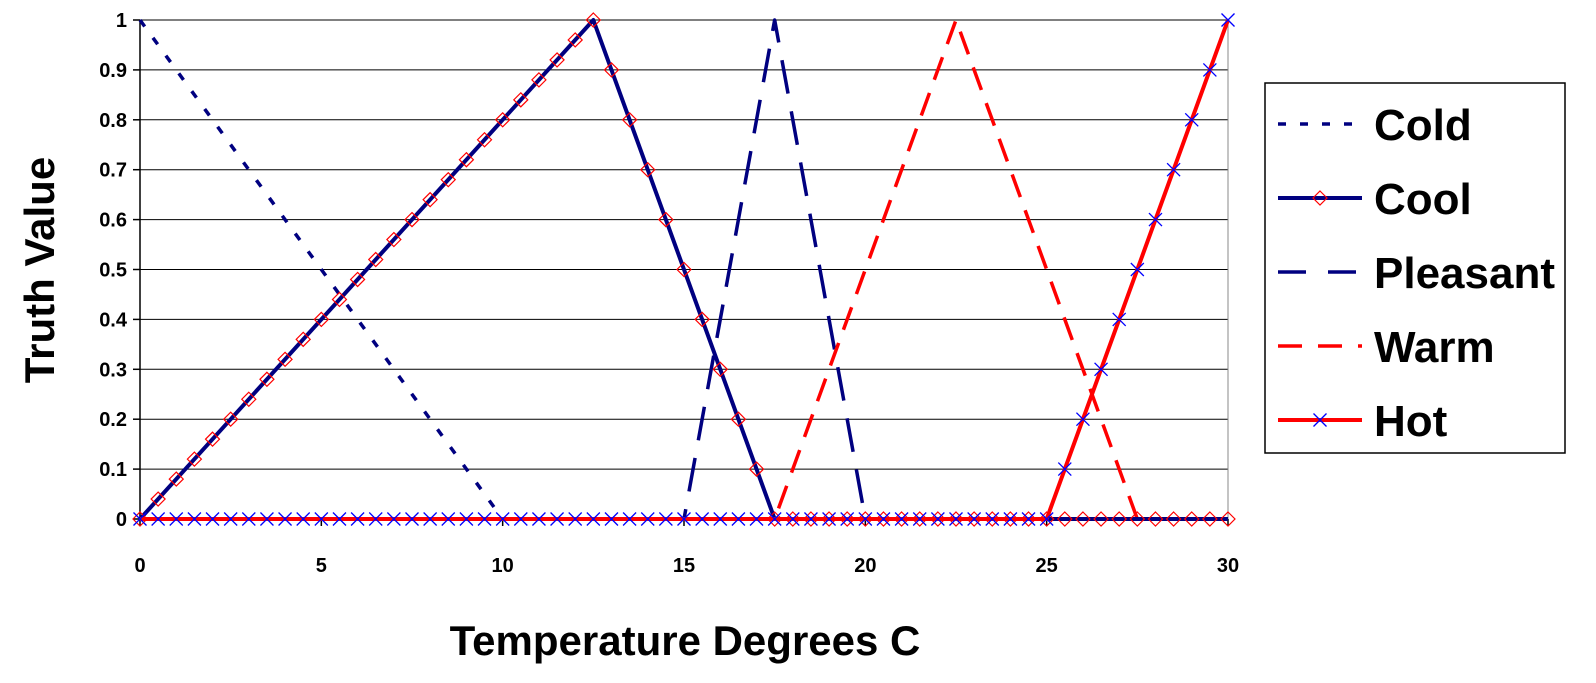 The height and width of the screenshot is (683, 1596). What do you see at coordinates (1101, 369) in the screenshot?
I see `marker-hot-53-b` at bounding box center [1101, 369].